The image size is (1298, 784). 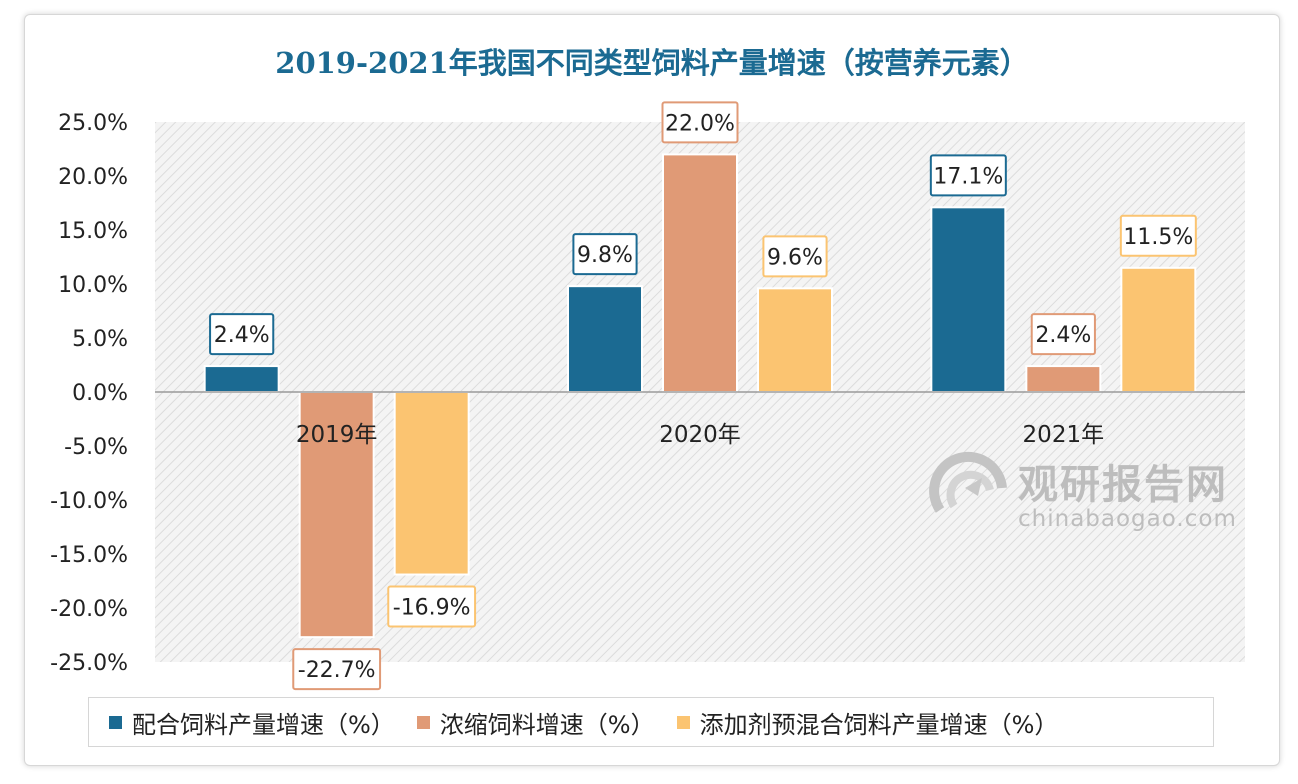 What do you see at coordinates (89, 501) in the screenshot?
I see `y-tick-label: -10.0%` at bounding box center [89, 501].